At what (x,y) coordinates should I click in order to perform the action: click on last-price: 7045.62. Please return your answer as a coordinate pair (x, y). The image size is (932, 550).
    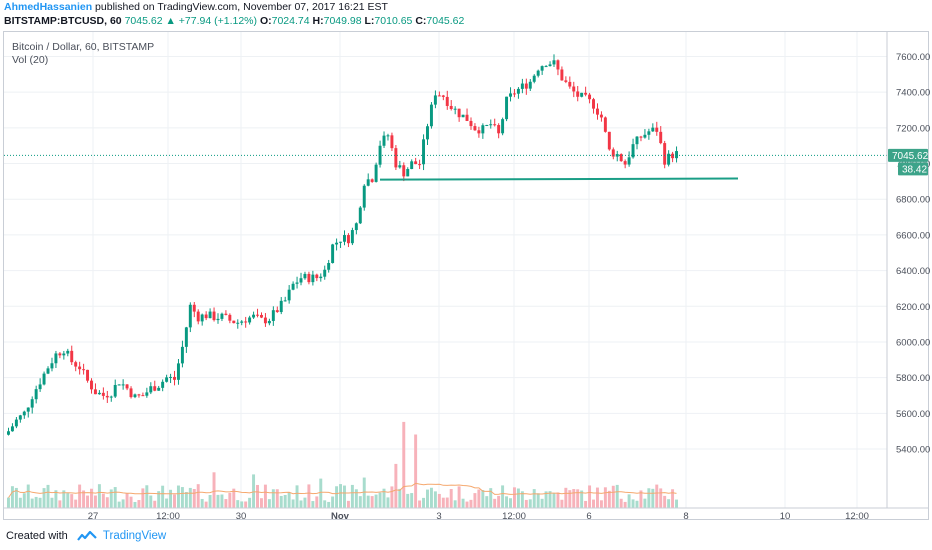
    Looking at the image, I should click on (143, 21).